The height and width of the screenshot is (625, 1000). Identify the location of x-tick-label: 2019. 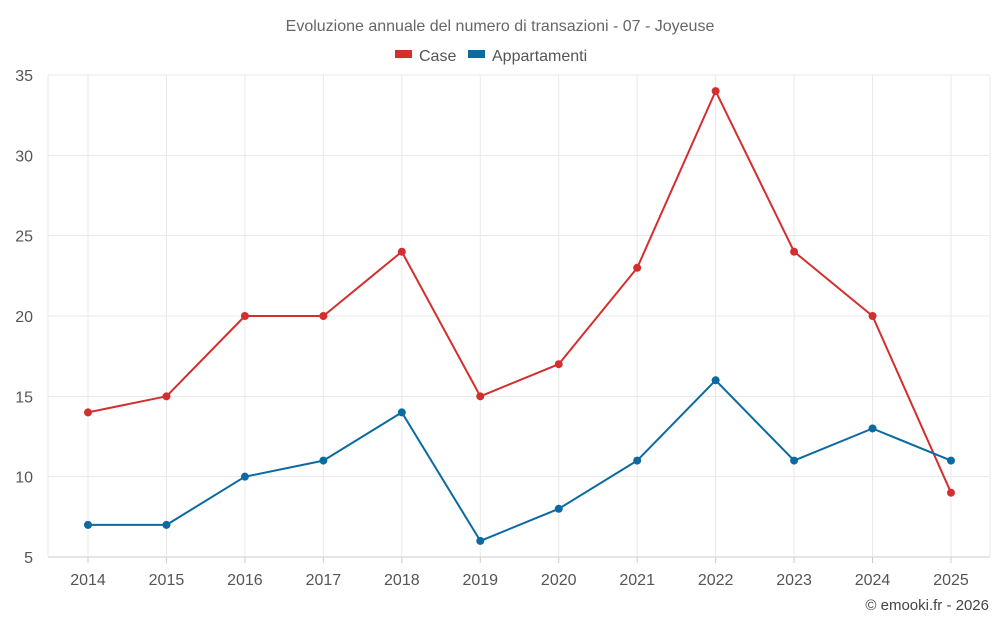
(480, 580).